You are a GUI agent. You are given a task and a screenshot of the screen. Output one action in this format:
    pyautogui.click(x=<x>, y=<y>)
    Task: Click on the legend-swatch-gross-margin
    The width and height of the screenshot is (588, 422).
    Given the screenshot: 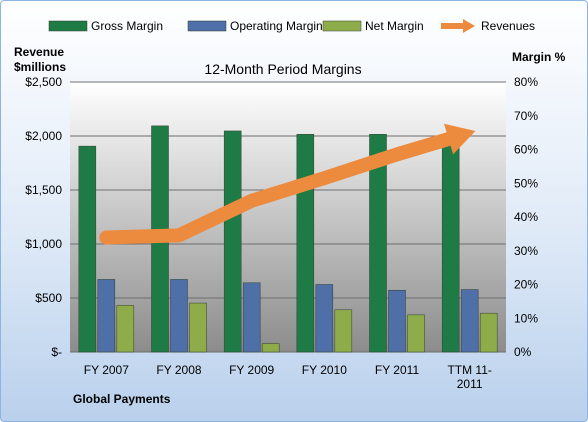 What is the action you would take?
    pyautogui.click(x=68, y=26)
    